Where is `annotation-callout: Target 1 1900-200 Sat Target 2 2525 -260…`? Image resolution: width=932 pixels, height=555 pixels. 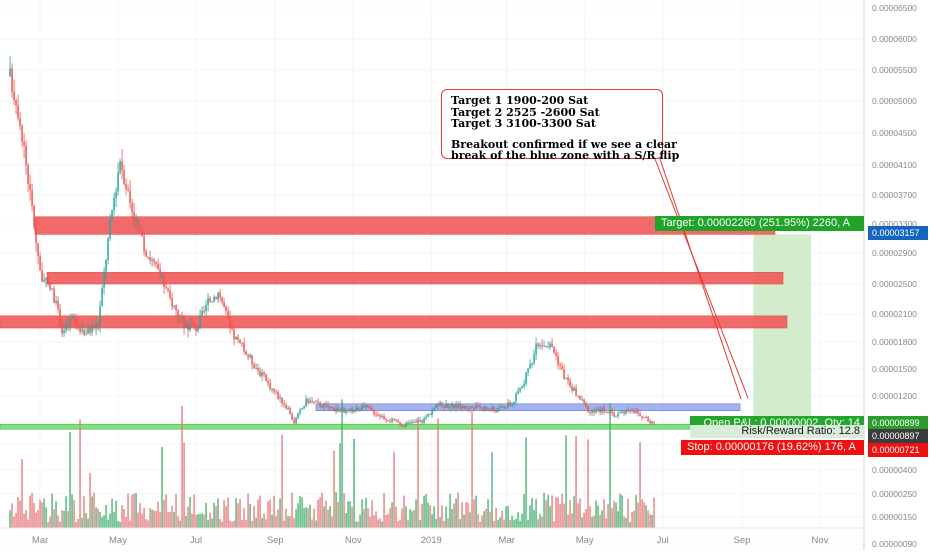 annotation-callout: Target 1 1900-200 Sat Target 2 2525 -260… is located at coordinates (560, 125).